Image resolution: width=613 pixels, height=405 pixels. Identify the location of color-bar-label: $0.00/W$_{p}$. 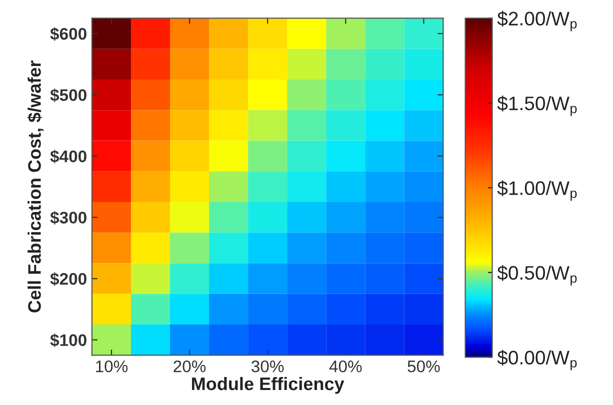
(537, 360).